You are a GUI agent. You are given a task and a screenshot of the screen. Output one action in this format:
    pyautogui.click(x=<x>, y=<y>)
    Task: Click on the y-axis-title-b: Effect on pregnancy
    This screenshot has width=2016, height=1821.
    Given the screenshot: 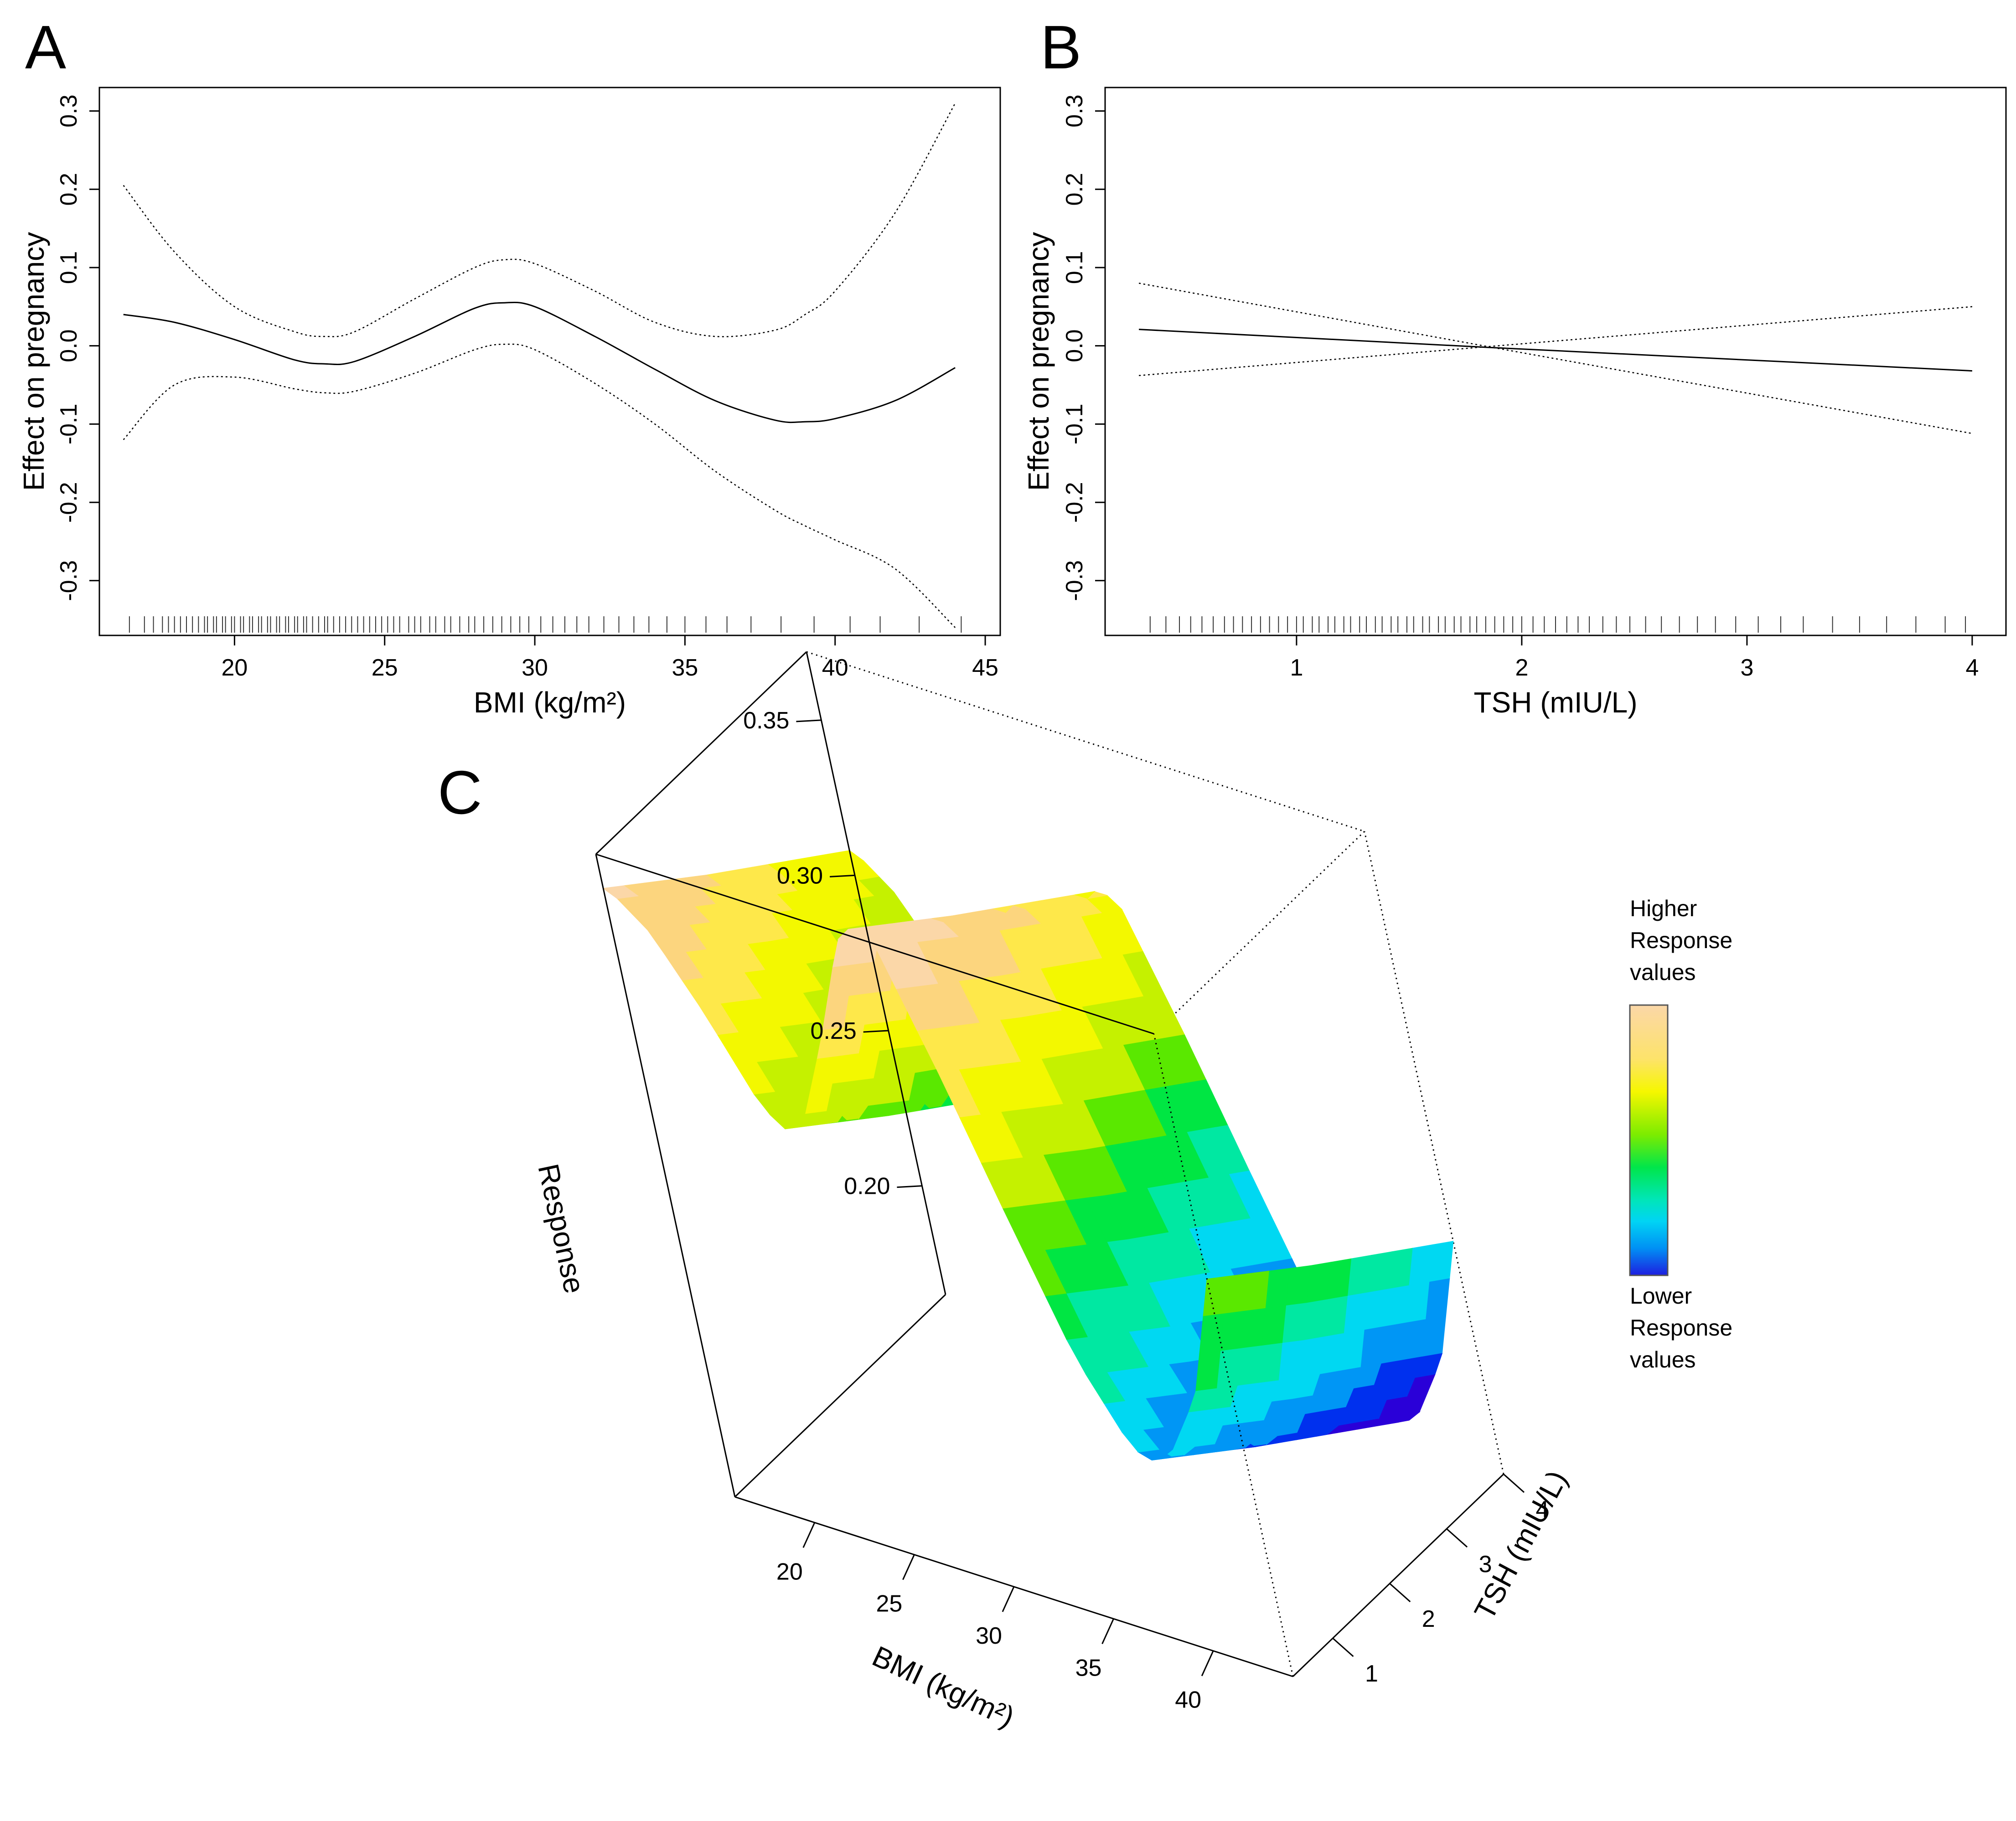 What is the action you would take?
    pyautogui.click(x=1038, y=361)
    